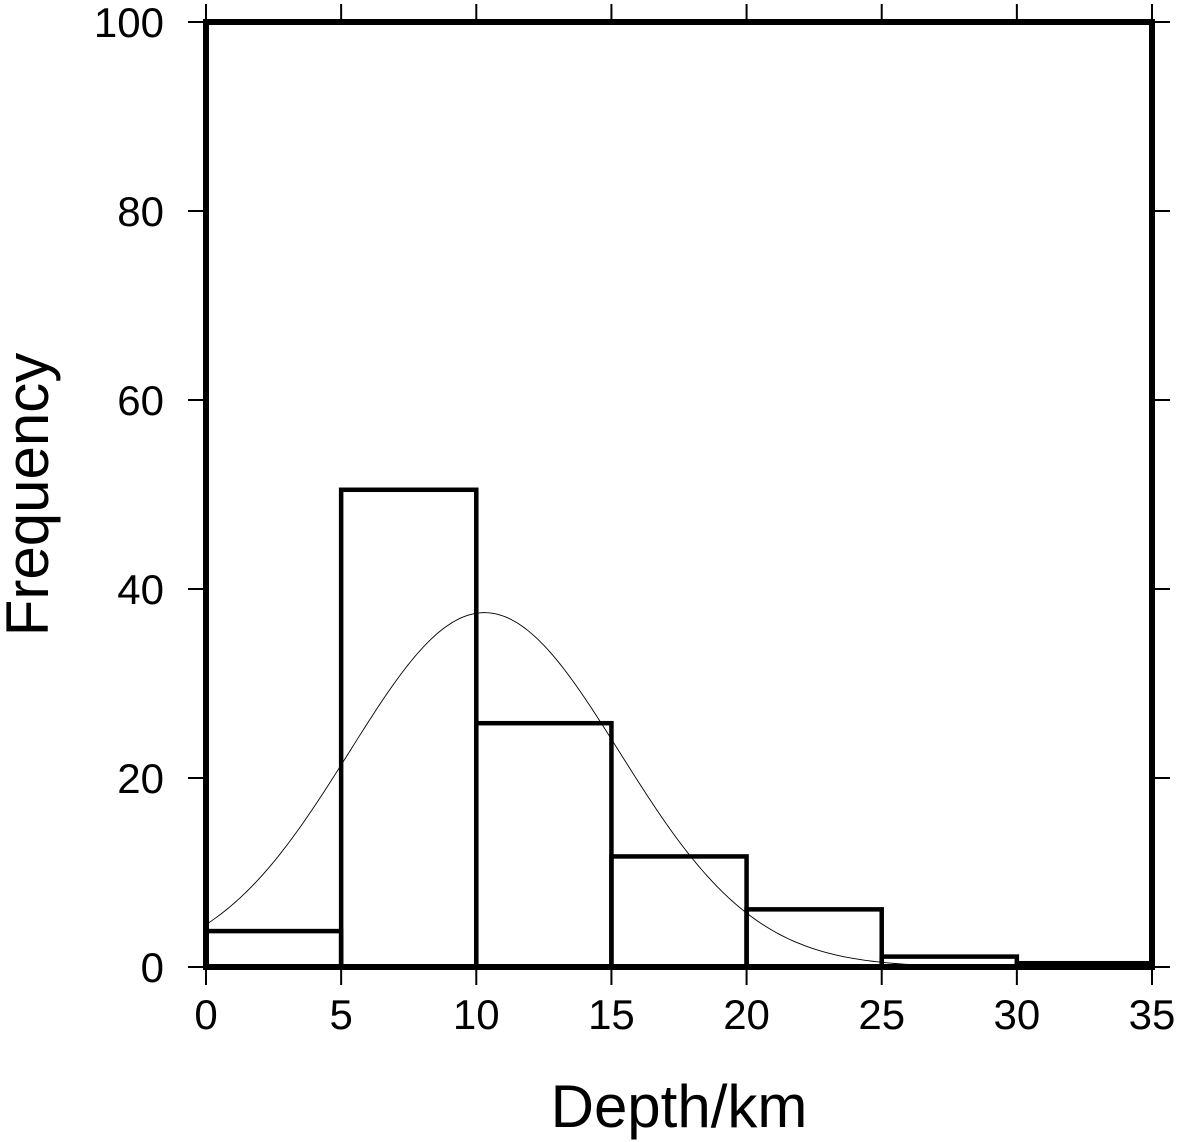 This screenshot has width=1178, height=1142. What do you see at coordinates (140, 589) in the screenshot?
I see `y-tick-label-2: 40` at bounding box center [140, 589].